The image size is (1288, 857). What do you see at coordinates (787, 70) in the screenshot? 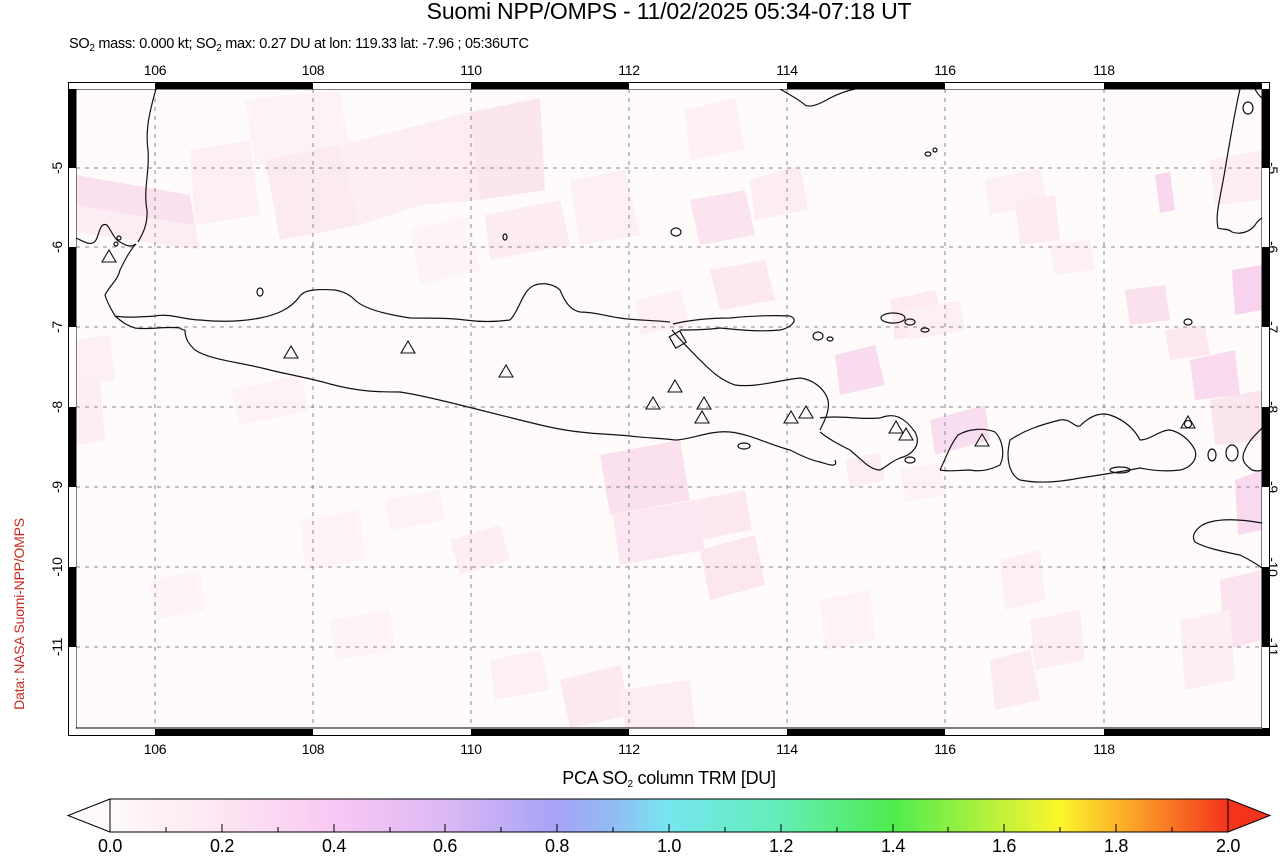
I see `lon-label-top: 114` at bounding box center [787, 70].